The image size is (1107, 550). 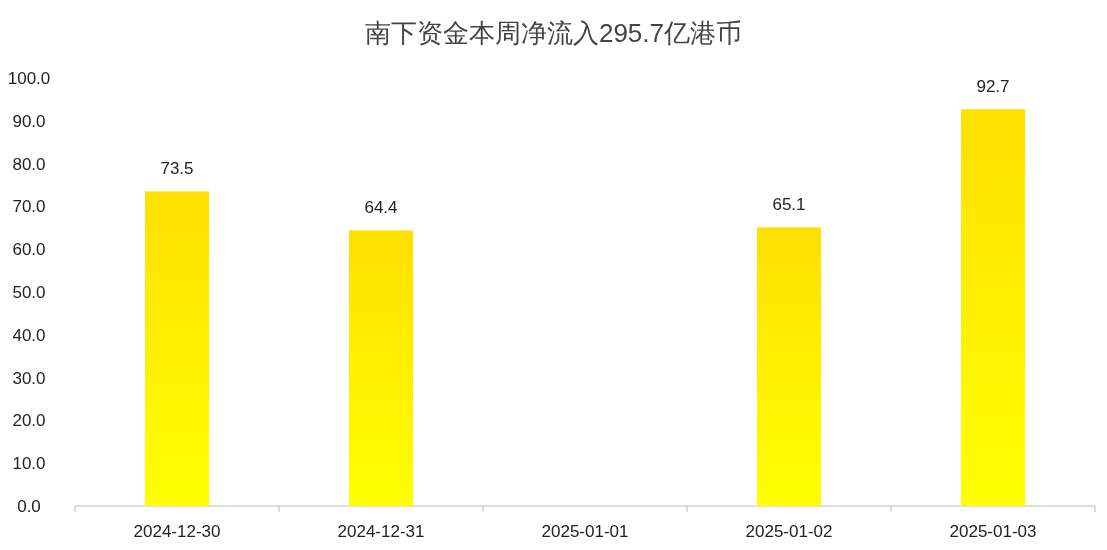 What do you see at coordinates (789, 205) in the screenshot?
I see `data-label: 65.1` at bounding box center [789, 205].